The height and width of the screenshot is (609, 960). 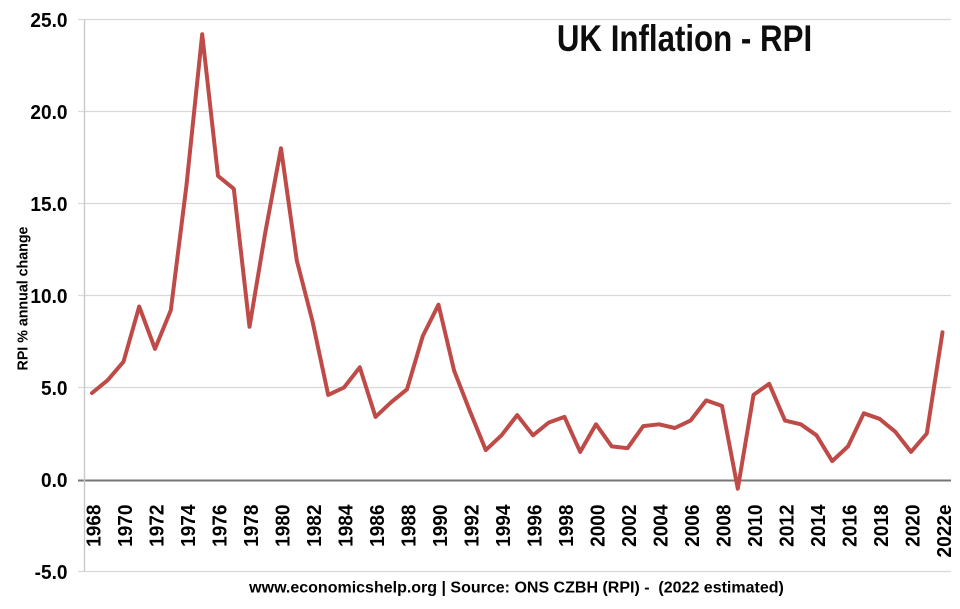 What do you see at coordinates (48, 204) in the screenshot?
I see `svg-text: 15.0` at bounding box center [48, 204].